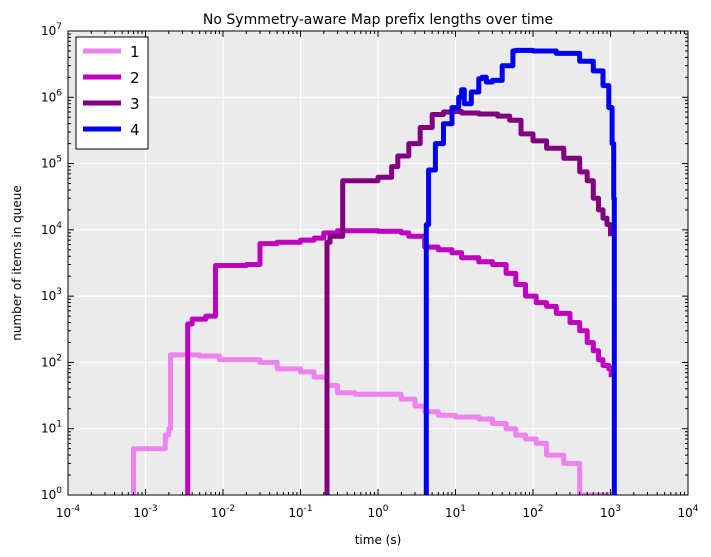 The width and height of the screenshot is (711, 557). Describe the element at coordinates (378, 540) in the screenshot. I see `x-axis-label: time (s)` at that location.